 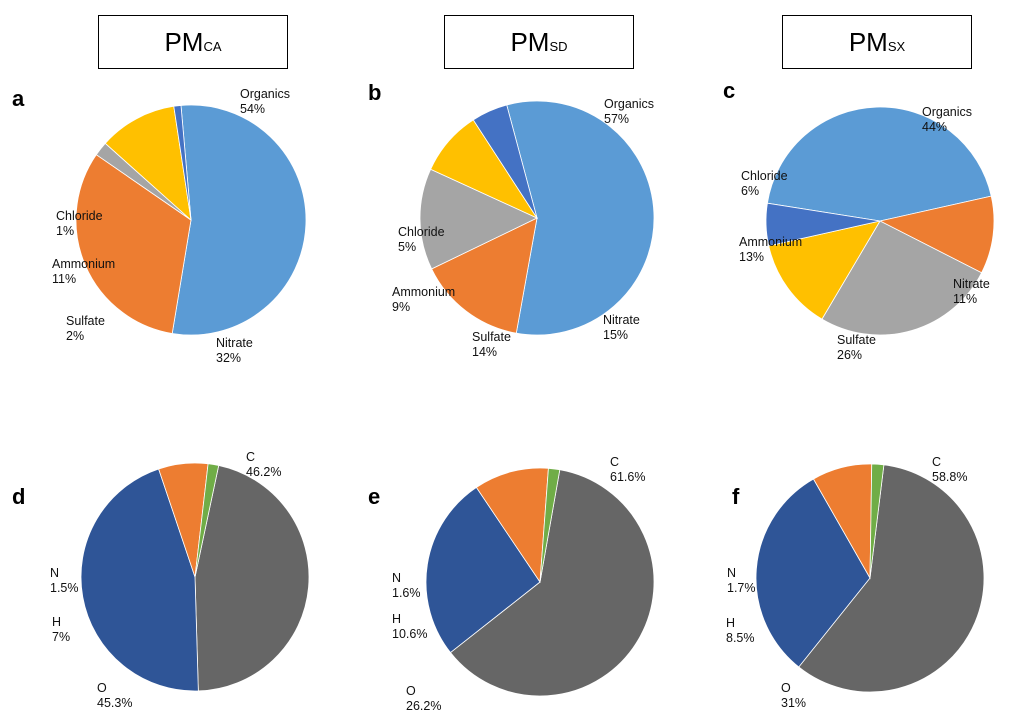 I want to click on slice-label-n: N 1.5%, so click(x=64, y=580).